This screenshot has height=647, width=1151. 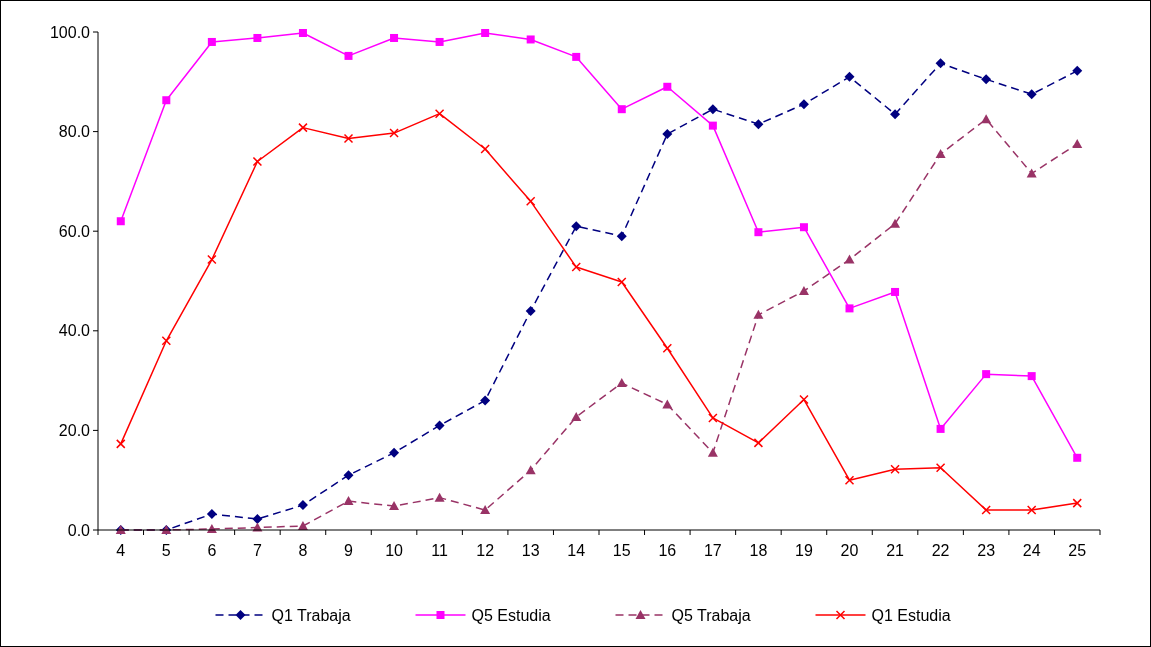 What do you see at coordinates (758, 550) in the screenshot?
I see `x-tick-label: 18` at bounding box center [758, 550].